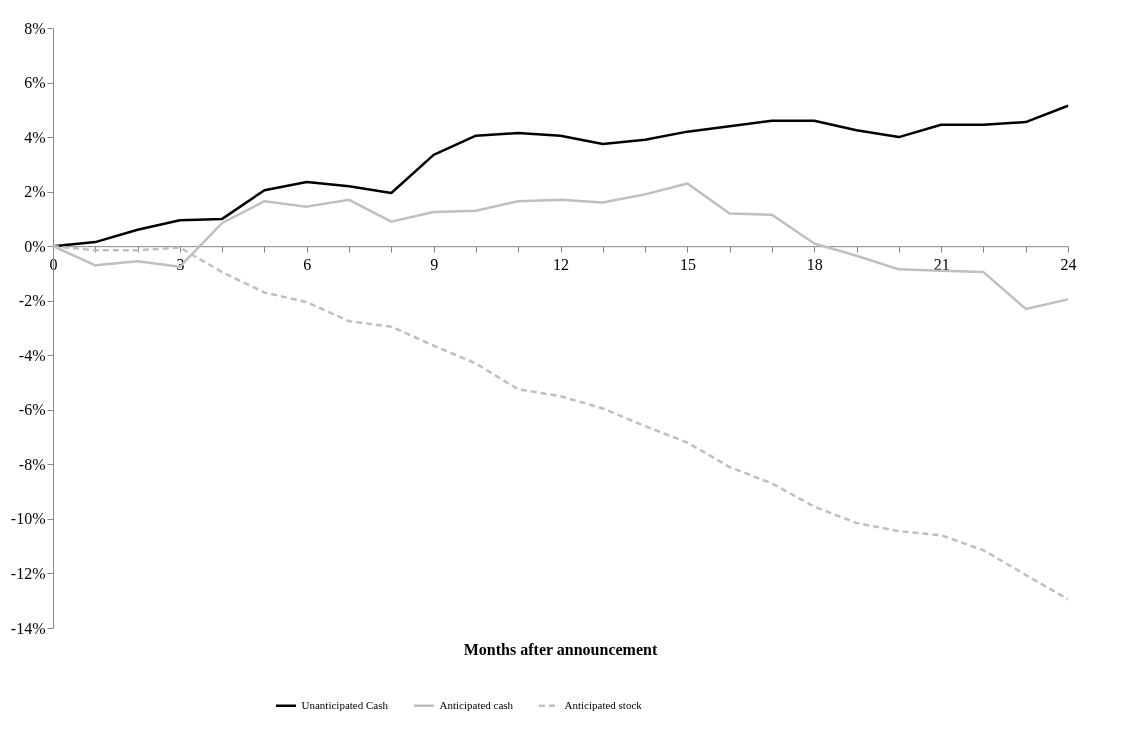 The image size is (1135, 729). Describe the element at coordinates (434, 264) in the screenshot. I see `x-tick-label: 9` at that location.